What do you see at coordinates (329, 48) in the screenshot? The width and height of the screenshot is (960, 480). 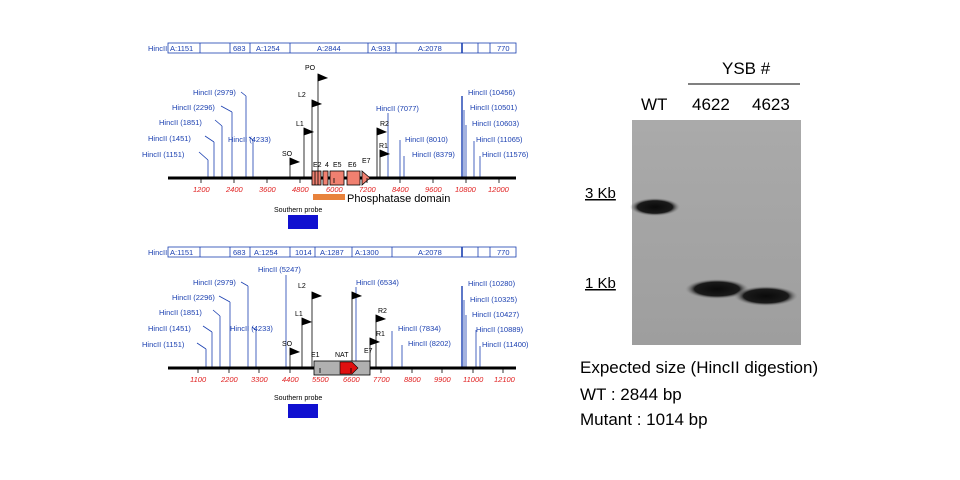 I see `wt-bar-label: A:2844` at bounding box center [329, 48].